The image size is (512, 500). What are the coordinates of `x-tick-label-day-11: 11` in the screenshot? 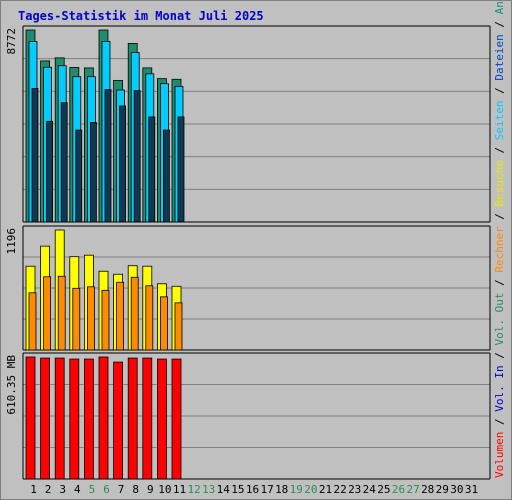 It's located at (179, 489).